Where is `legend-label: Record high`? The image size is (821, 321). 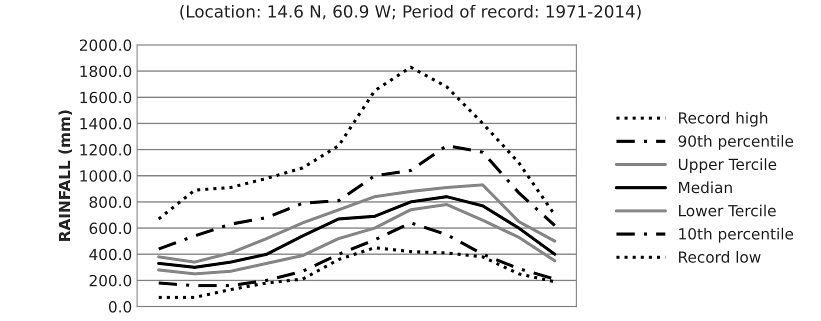 legend-label: Record high is located at coordinates (723, 119).